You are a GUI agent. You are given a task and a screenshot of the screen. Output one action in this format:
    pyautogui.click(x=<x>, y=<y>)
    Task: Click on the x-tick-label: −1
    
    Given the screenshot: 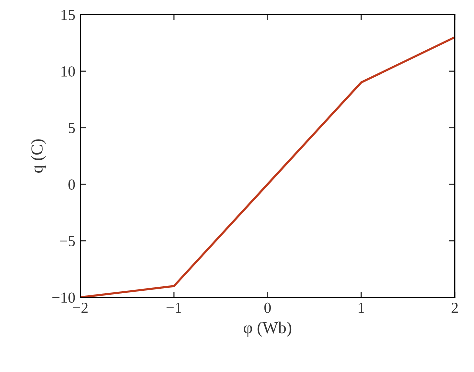 What is the action you would take?
    pyautogui.click(x=174, y=308)
    